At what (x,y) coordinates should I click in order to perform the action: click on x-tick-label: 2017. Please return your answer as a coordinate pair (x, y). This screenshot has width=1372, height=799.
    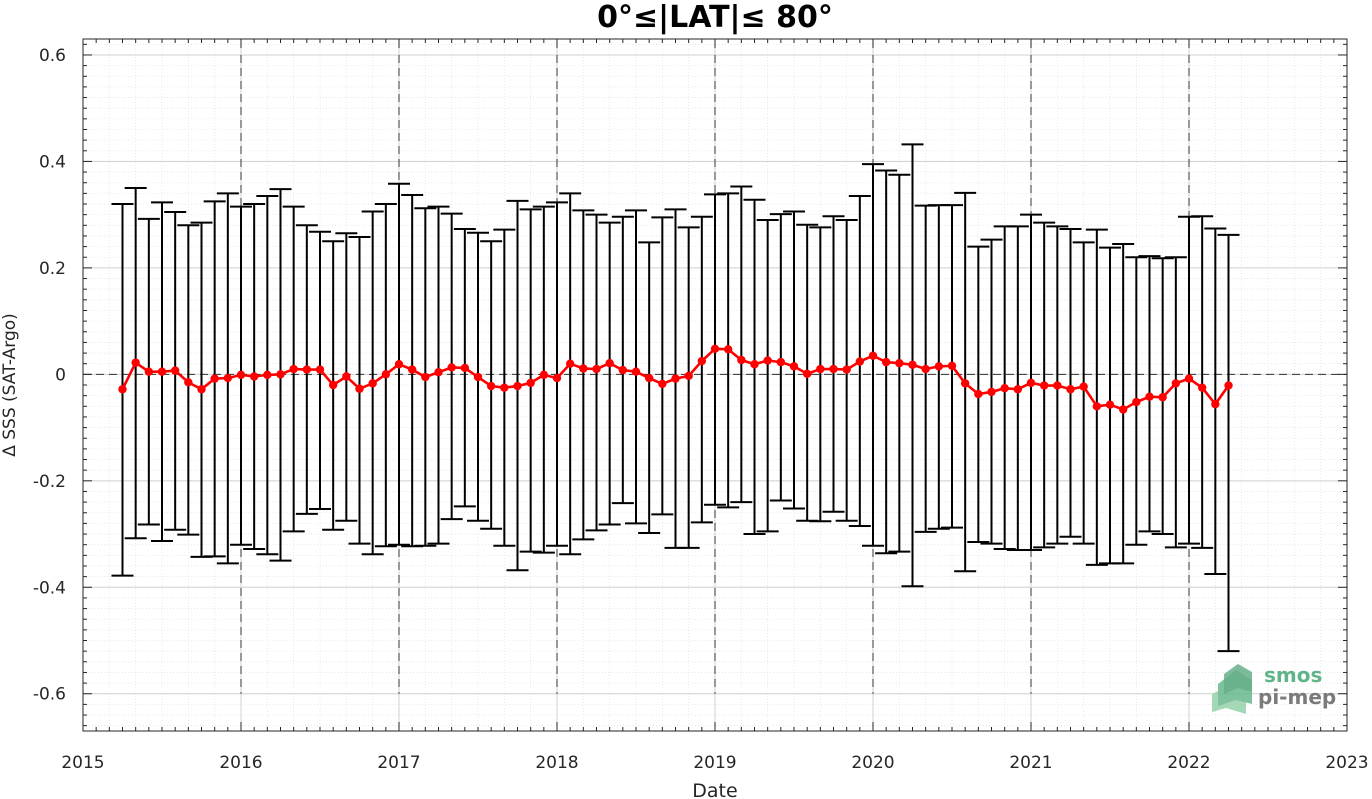
    Looking at the image, I should click on (398, 763).